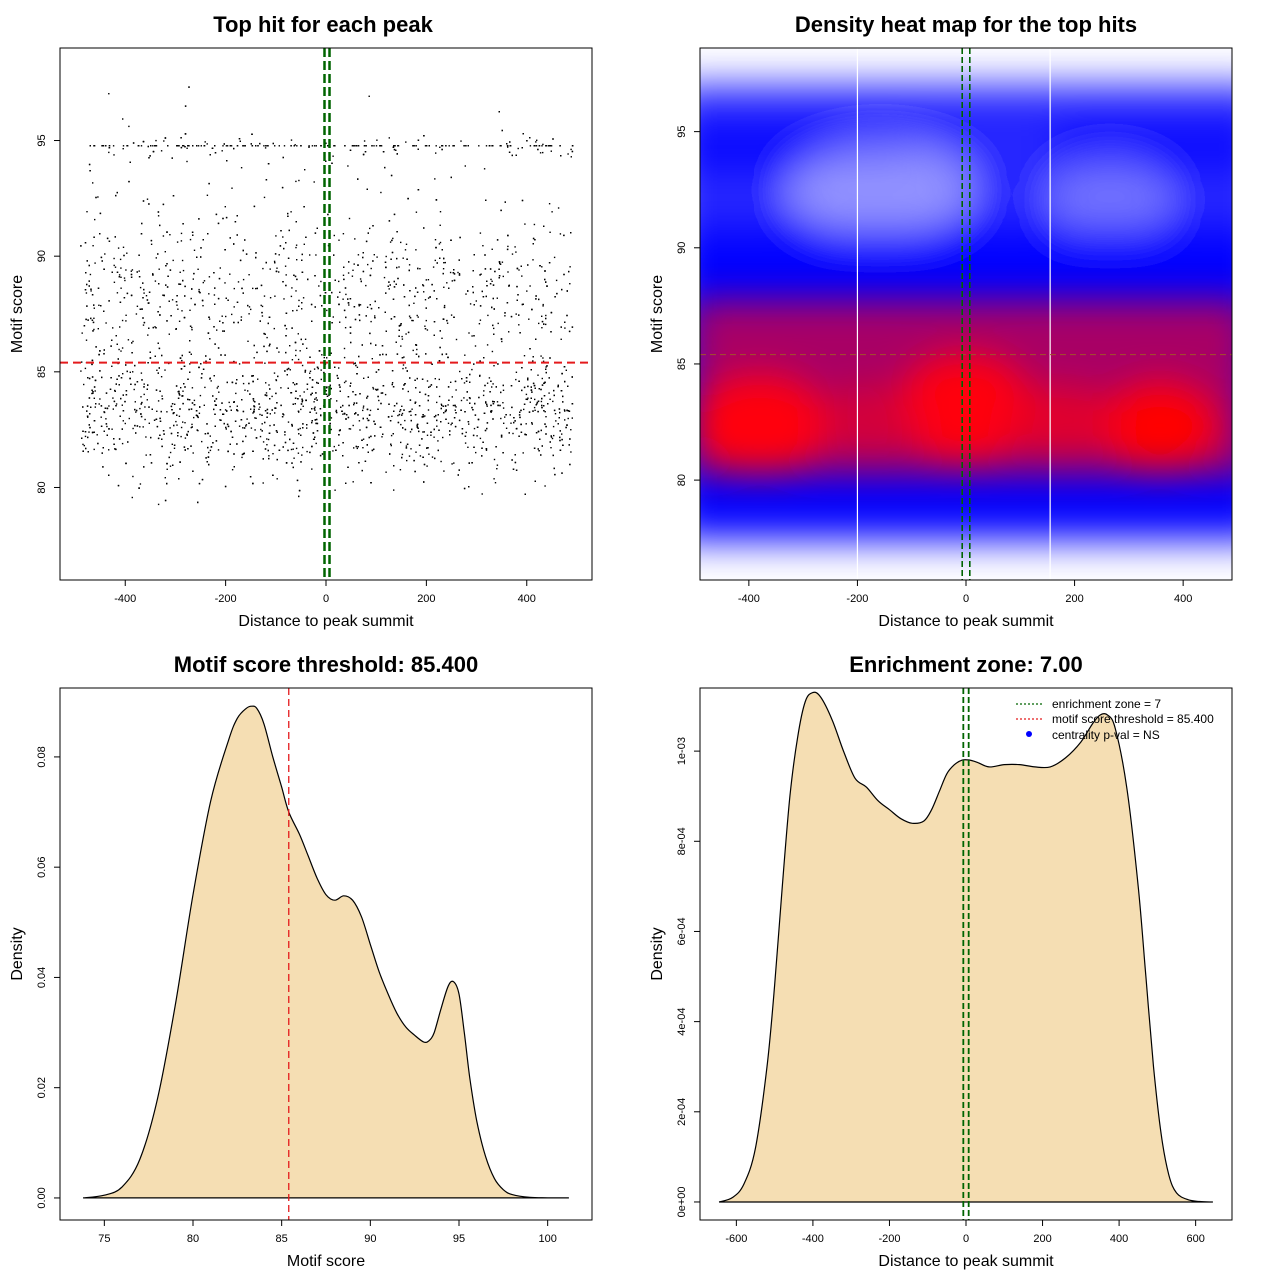 Image resolution: width=1280 pixels, height=1280 pixels. Describe the element at coordinates (42, 1197) in the screenshot. I see `score-density-ytick-label: 0.00` at that location.